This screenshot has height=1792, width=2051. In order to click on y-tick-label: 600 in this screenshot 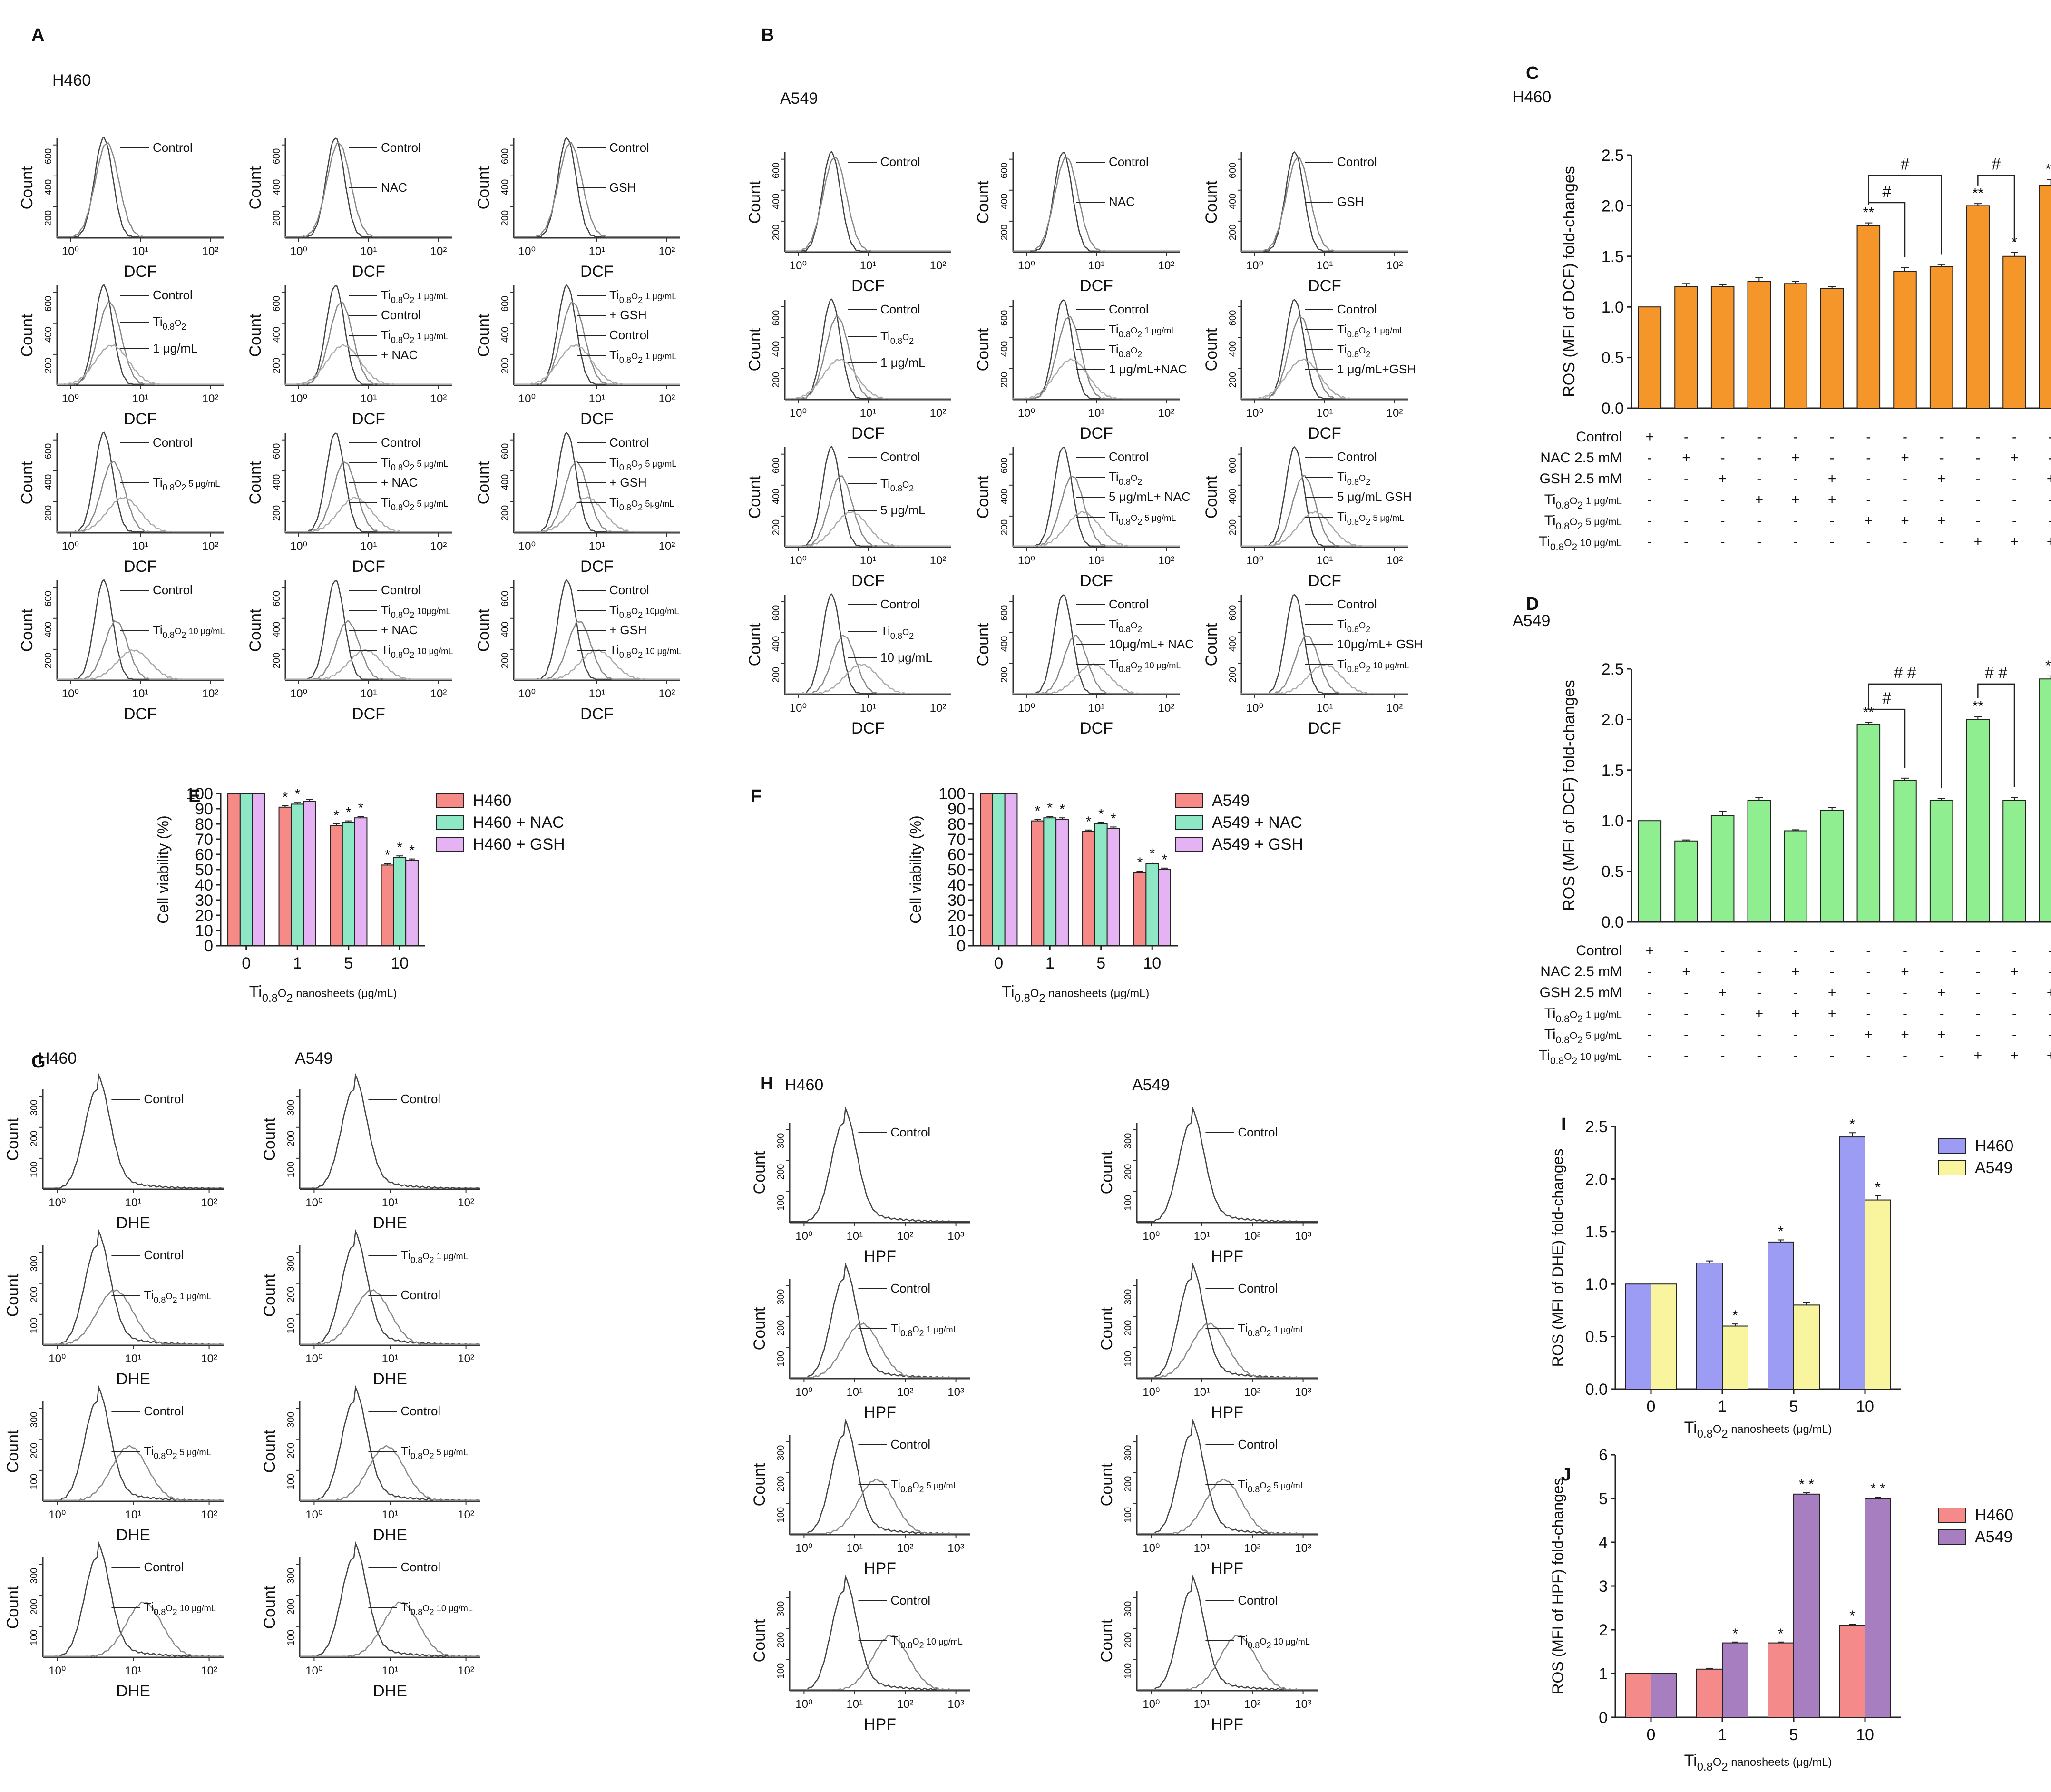, I will do `click(776, 318)`.